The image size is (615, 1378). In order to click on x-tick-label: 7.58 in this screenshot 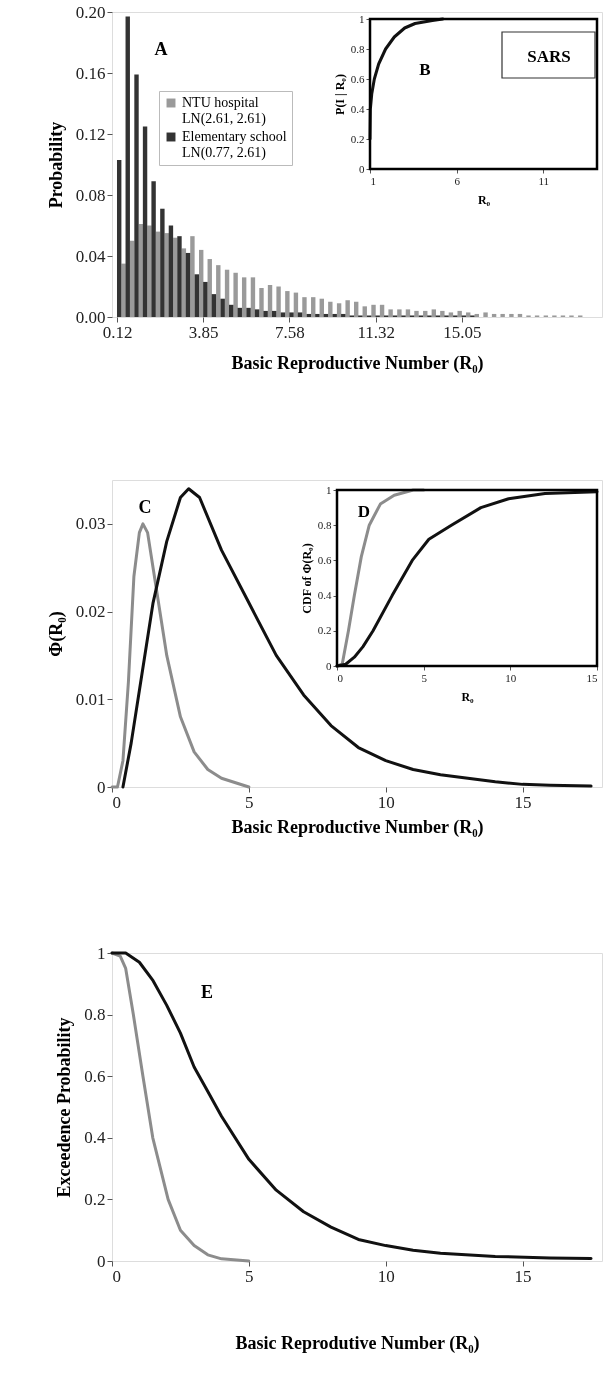, I will do `click(289, 332)`.